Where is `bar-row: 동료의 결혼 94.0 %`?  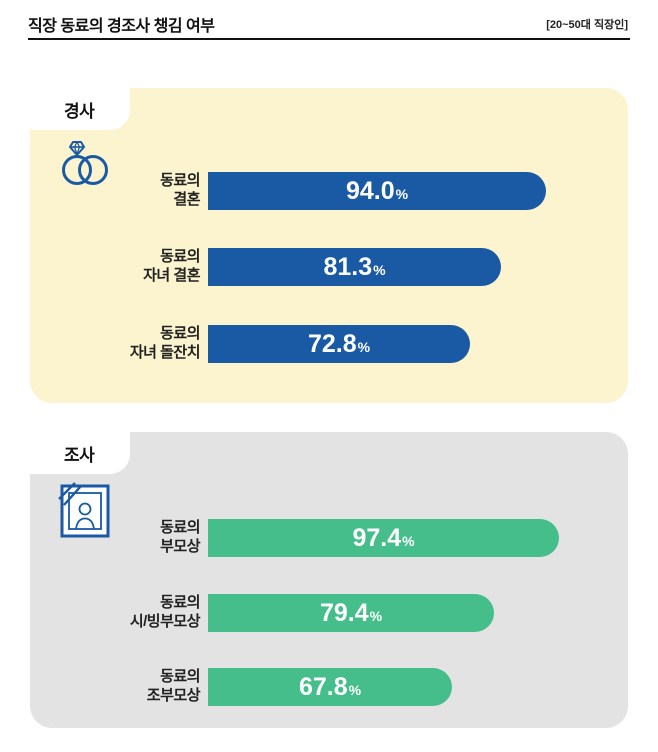 bar-row: 동료의 결혼 94.0 % is located at coordinates (299, 191).